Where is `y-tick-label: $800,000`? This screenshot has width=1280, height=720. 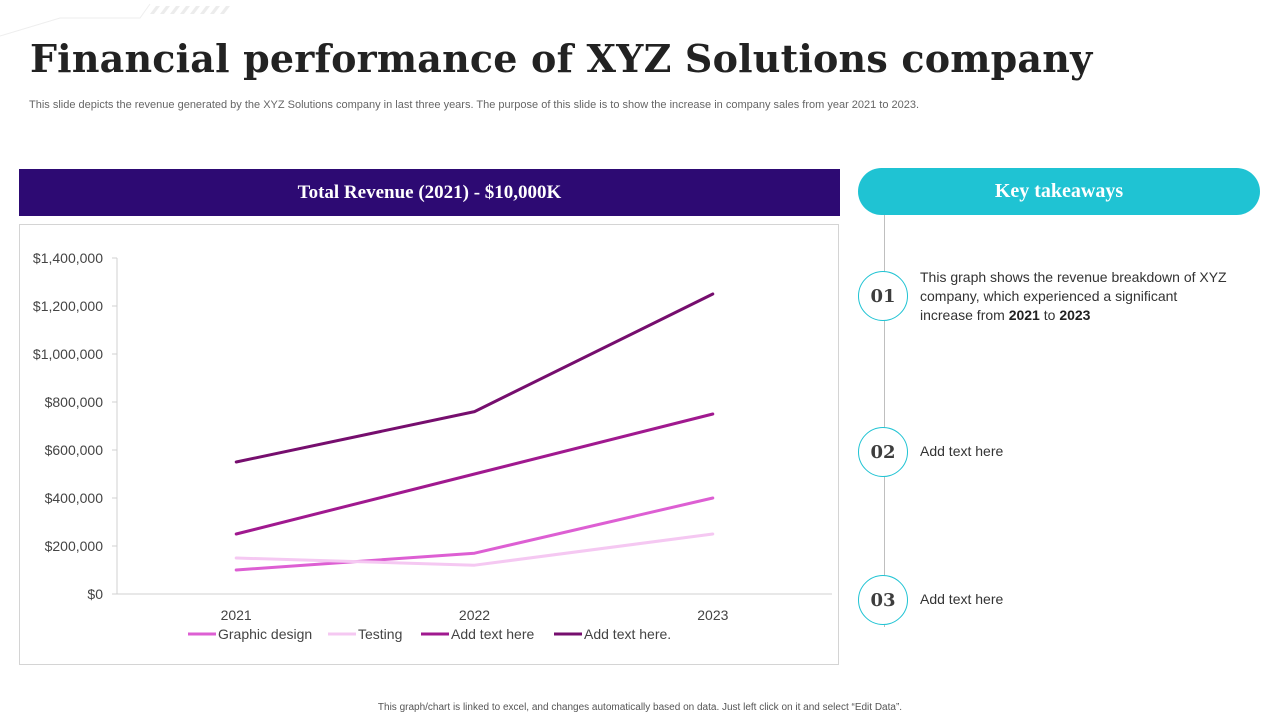
y-tick-label: $800,000 is located at coordinates (74, 402).